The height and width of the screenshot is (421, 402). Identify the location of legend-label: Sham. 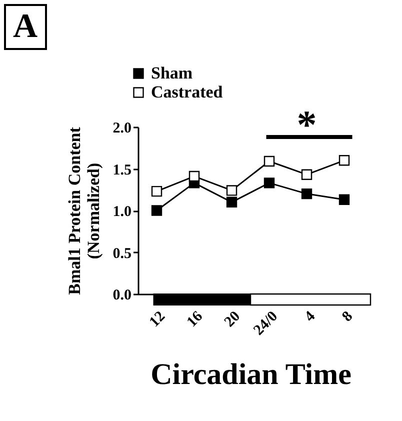
(172, 73).